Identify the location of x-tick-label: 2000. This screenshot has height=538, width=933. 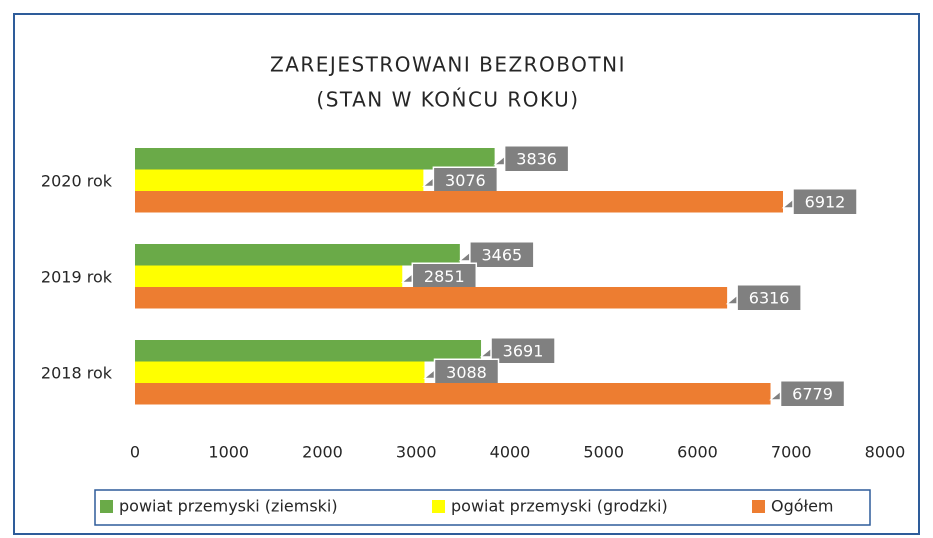
(322, 452).